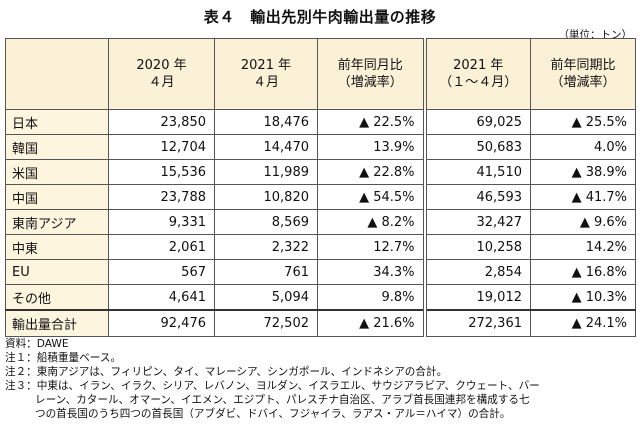 This screenshot has height=431, width=640. Describe the element at coordinates (57, 122) in the screenshot. I see `row-label: 日本` at that location.